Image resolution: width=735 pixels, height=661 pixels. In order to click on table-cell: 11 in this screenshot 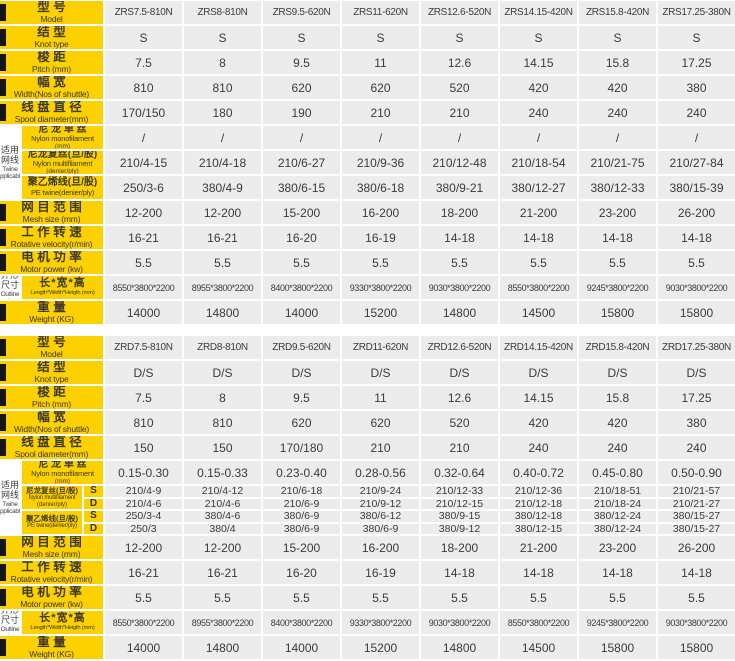, I will do `click(380, 397)`.